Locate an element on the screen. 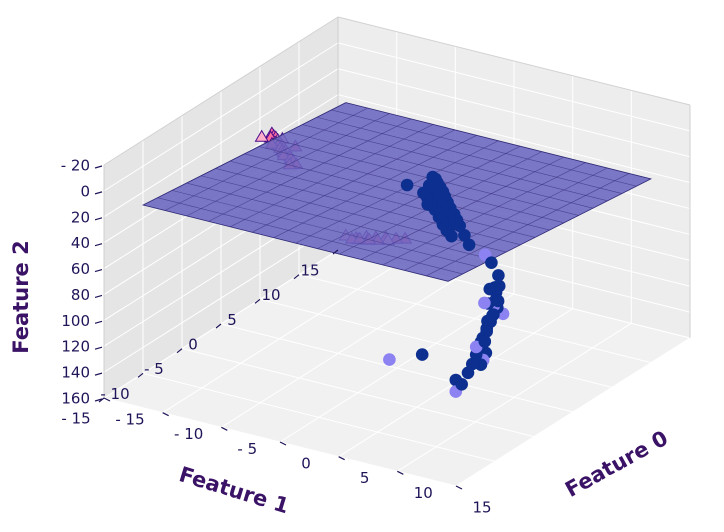  x-tick-label: - 5 is located at coordinates (247, 449).